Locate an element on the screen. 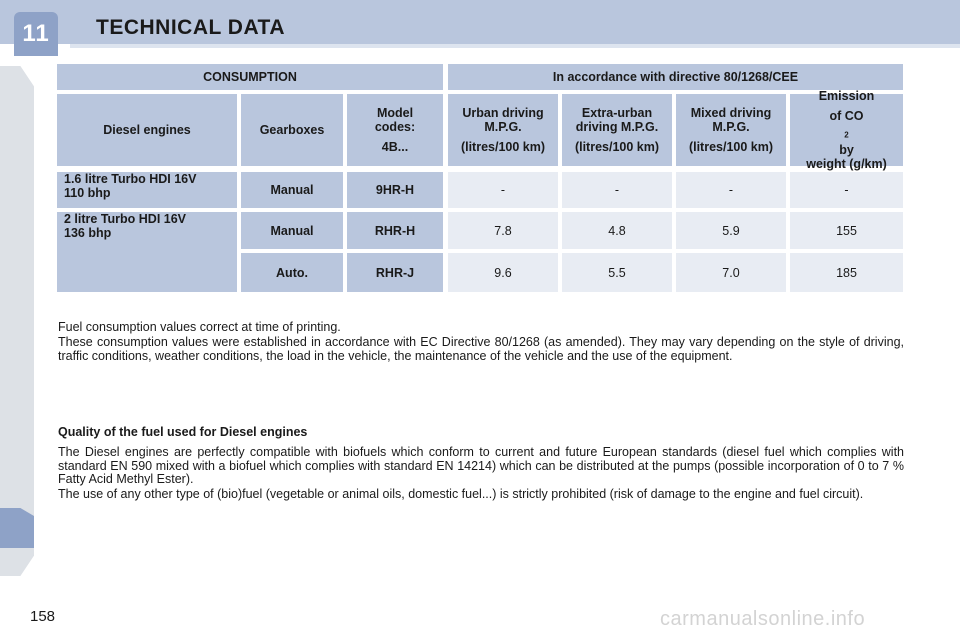  row1-gearbox: Manual is located at coordinates (292, 190).